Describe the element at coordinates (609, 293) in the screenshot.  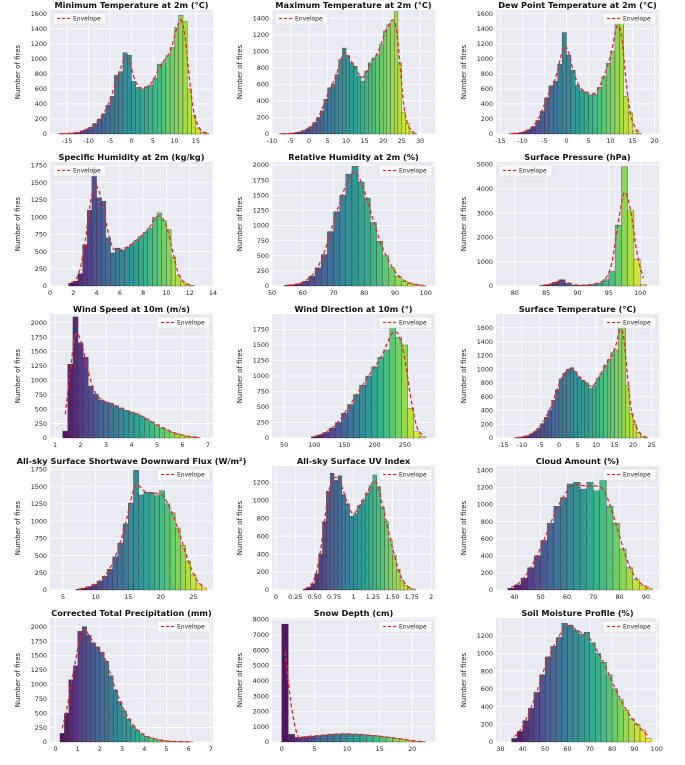
I see `x-tick-label: 95` at that location.